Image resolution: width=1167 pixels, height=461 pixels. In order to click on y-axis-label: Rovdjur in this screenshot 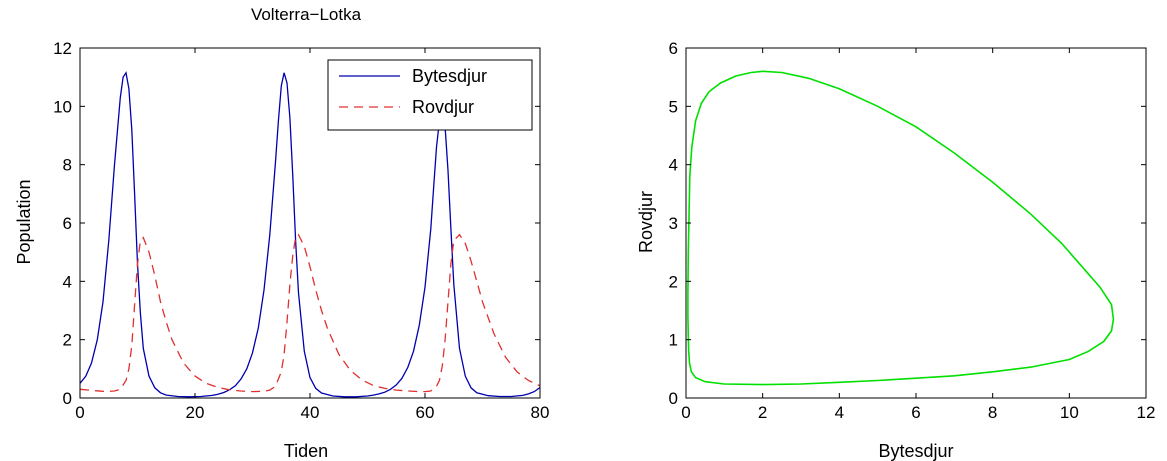, I will do `click(646, 222)`.